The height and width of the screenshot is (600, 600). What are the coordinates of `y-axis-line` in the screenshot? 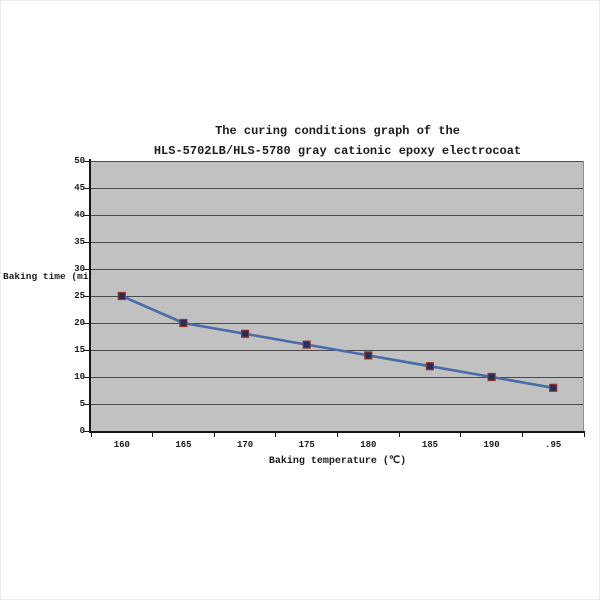 It's located at (90, 296).